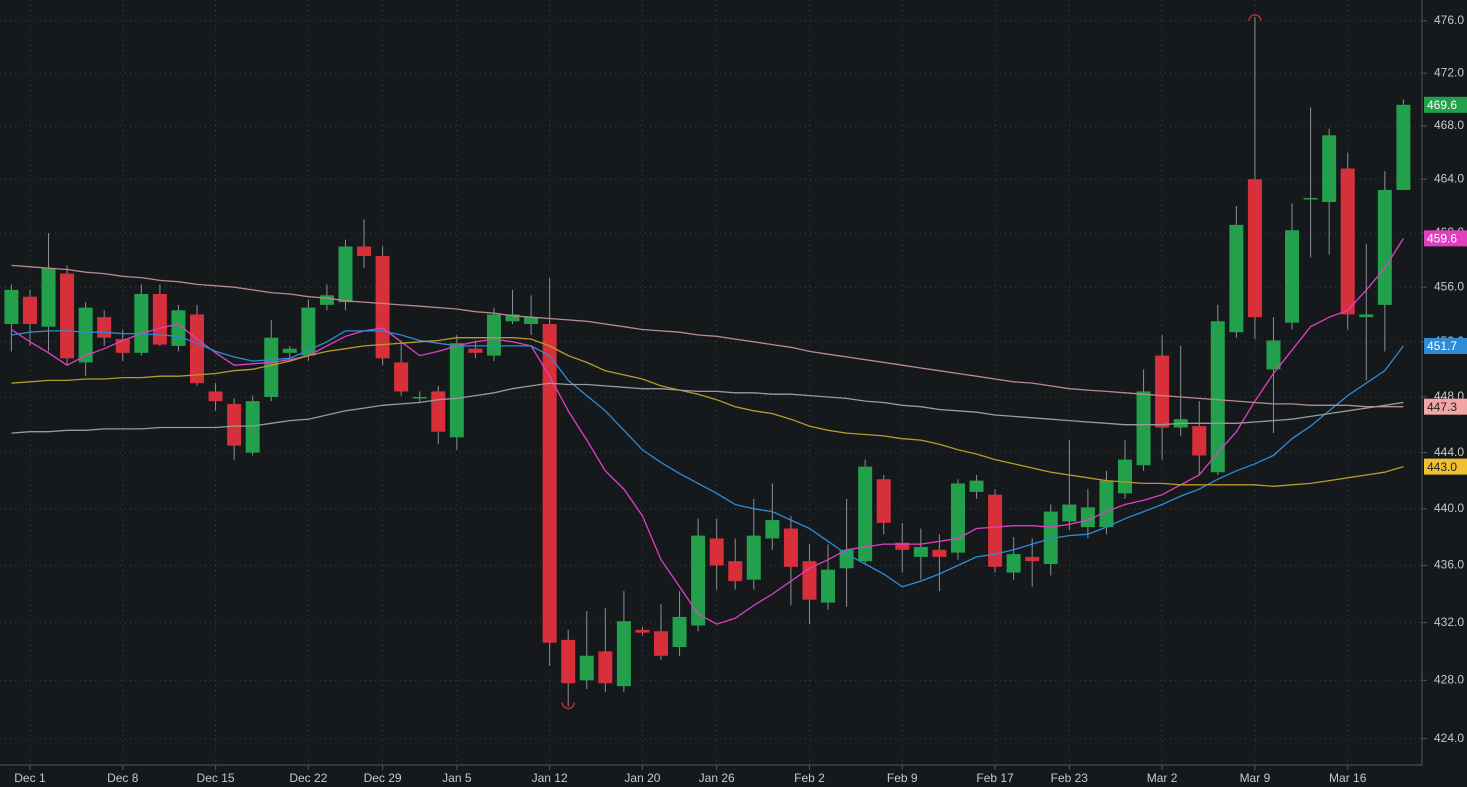  I want to click on x-tick-label: Jan 12, so click(550, 778).